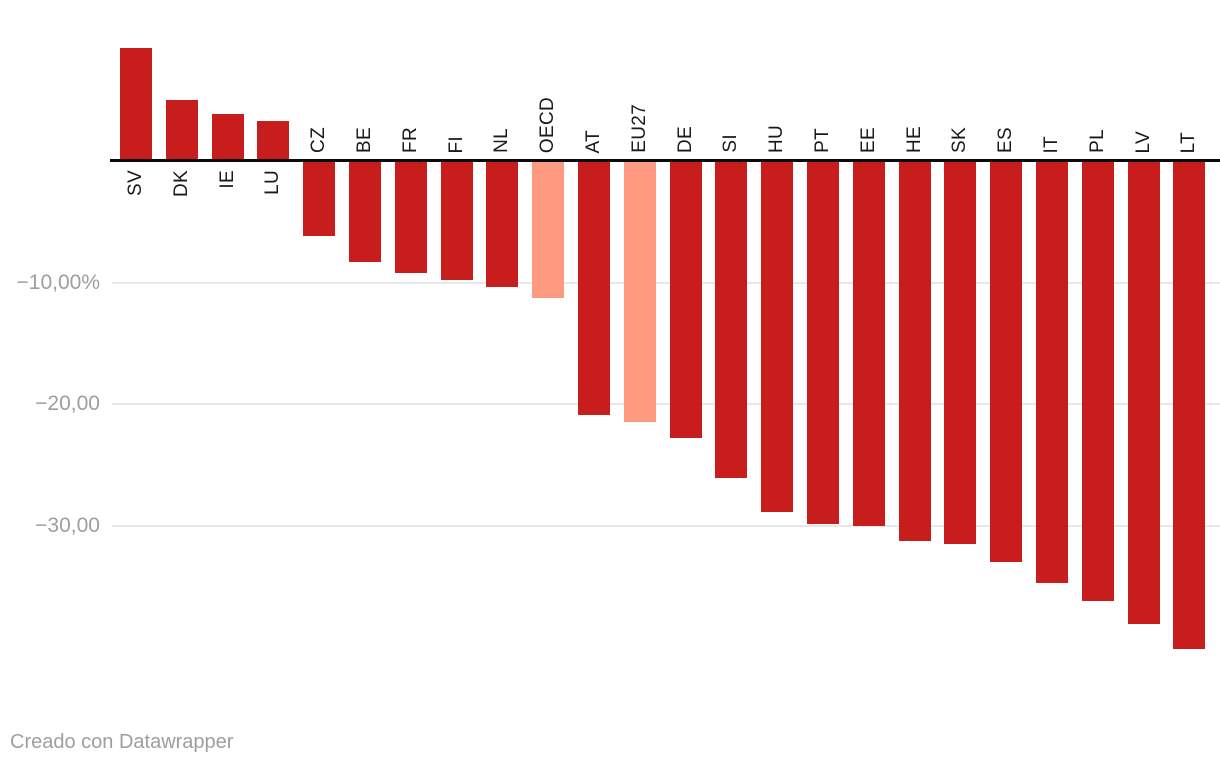 The height and width of the screenshot is (768, 1220). What do you see at coordinates (502, 224) in the screenshot?
I see `bar-NL` at bounding box center [502, 224].